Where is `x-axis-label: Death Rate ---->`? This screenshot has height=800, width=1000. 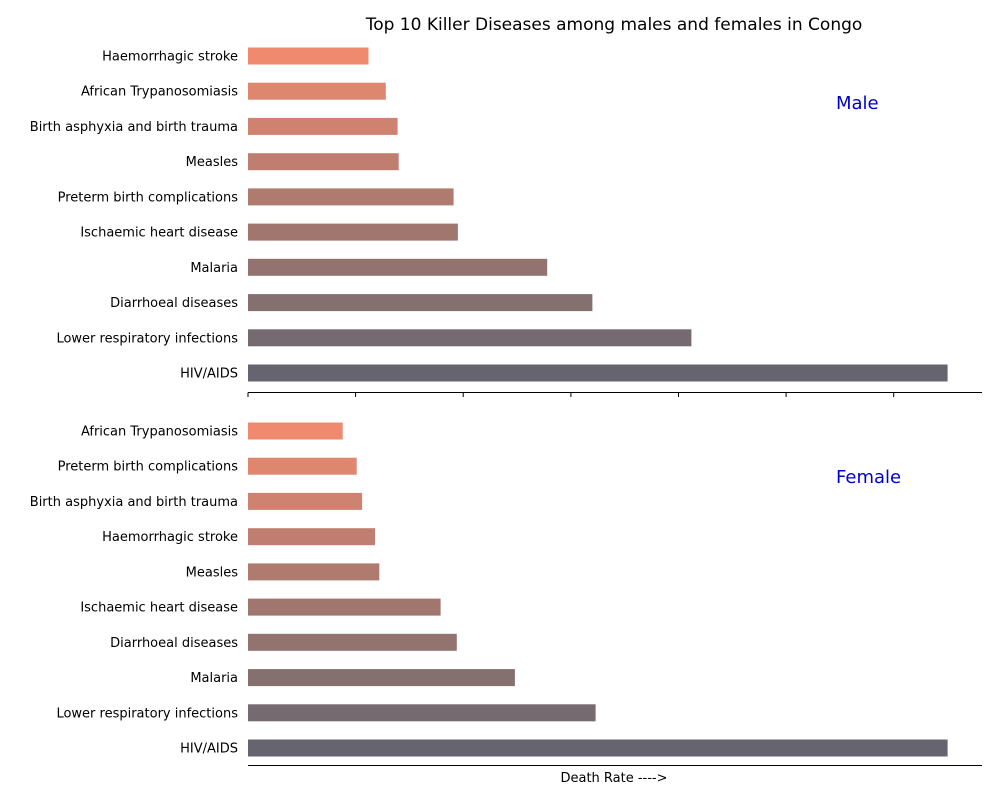 x-axis-label: Death Rate ----> is located at coordinates (613, 778).